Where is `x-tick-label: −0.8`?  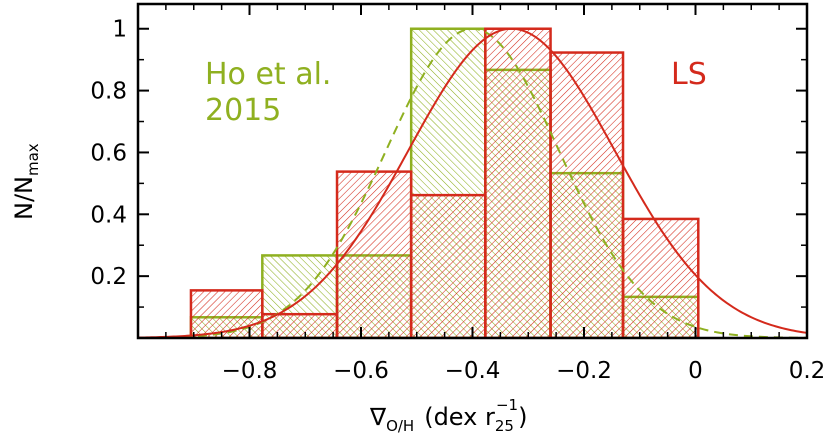 x-tick-label: −0.8 is located at coordinates (250, 371).